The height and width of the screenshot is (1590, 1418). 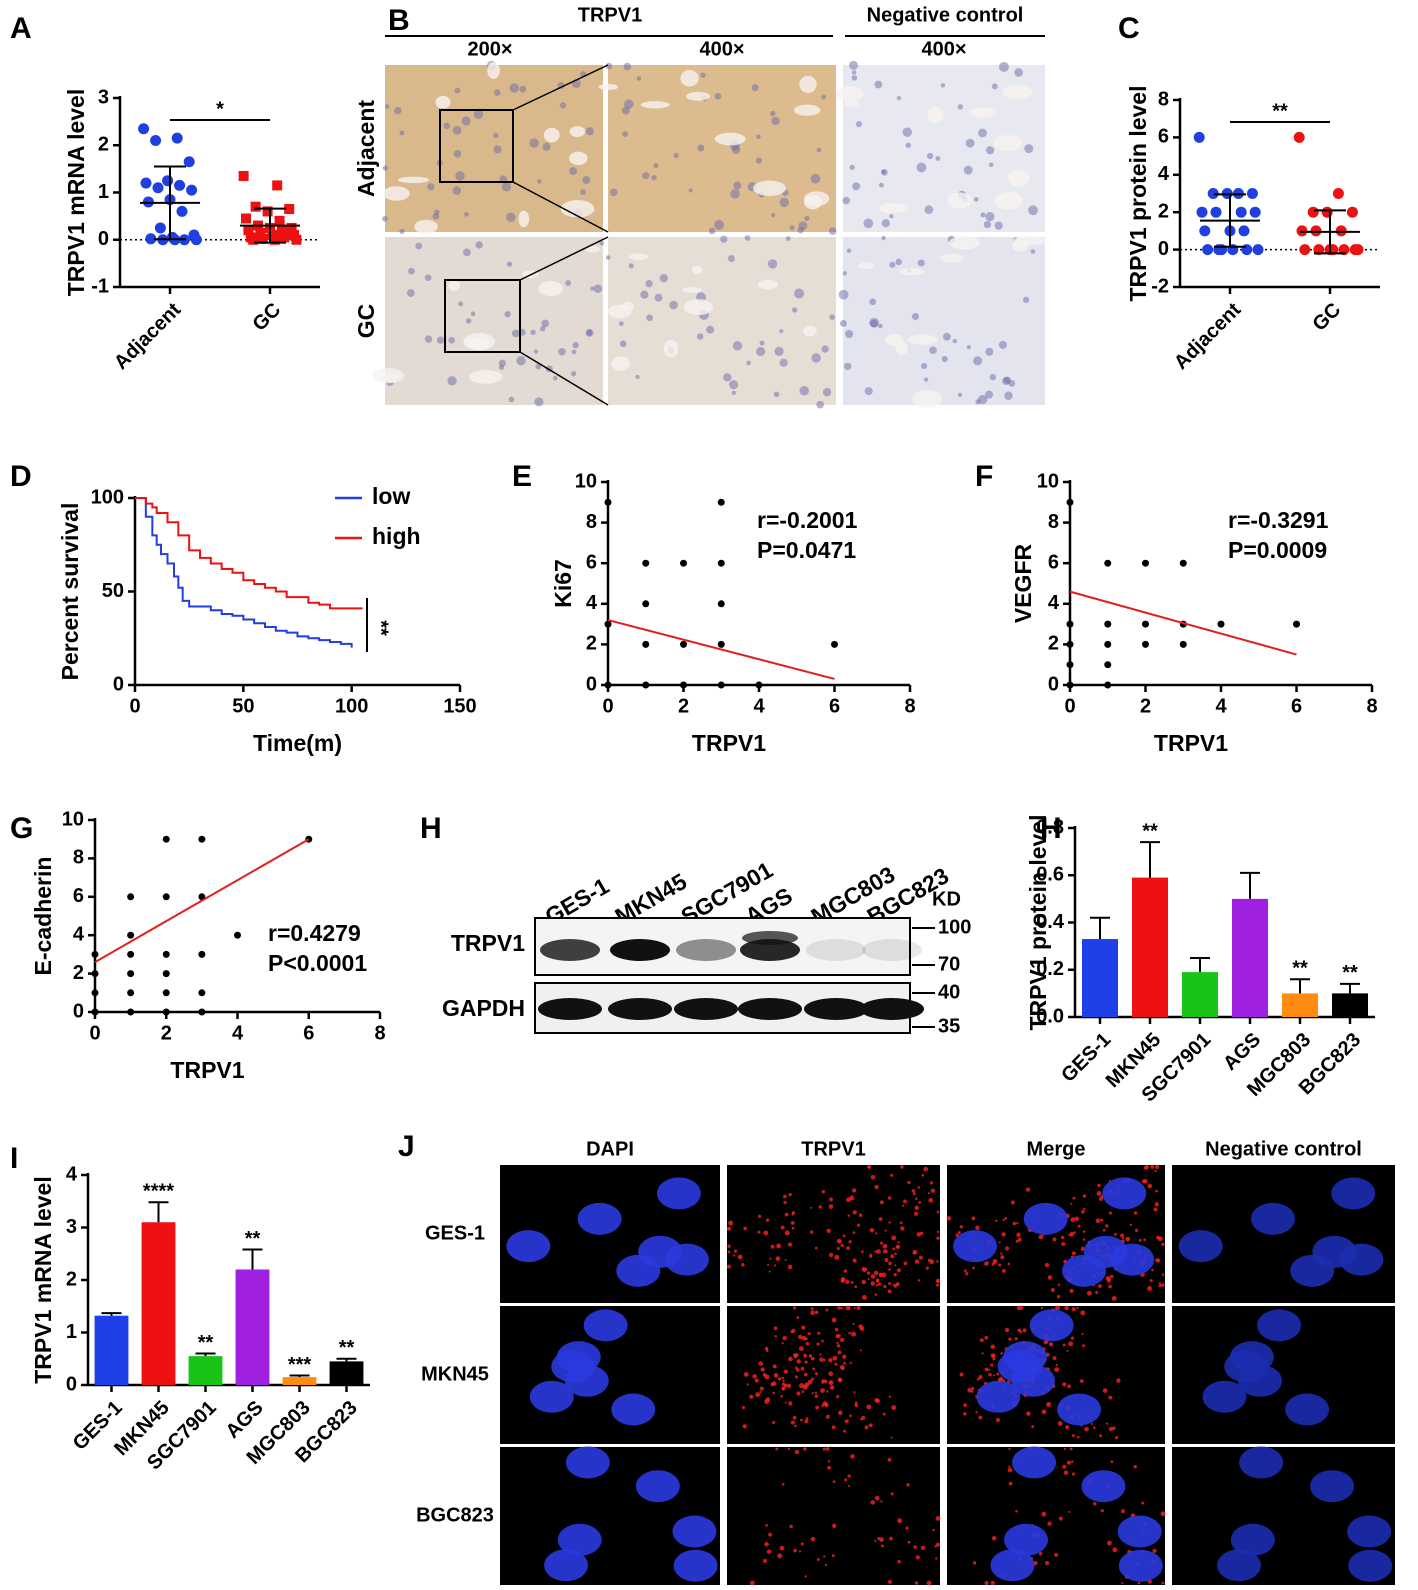 I want to click on y-tick-label: 2, so click(x=78, y=973).